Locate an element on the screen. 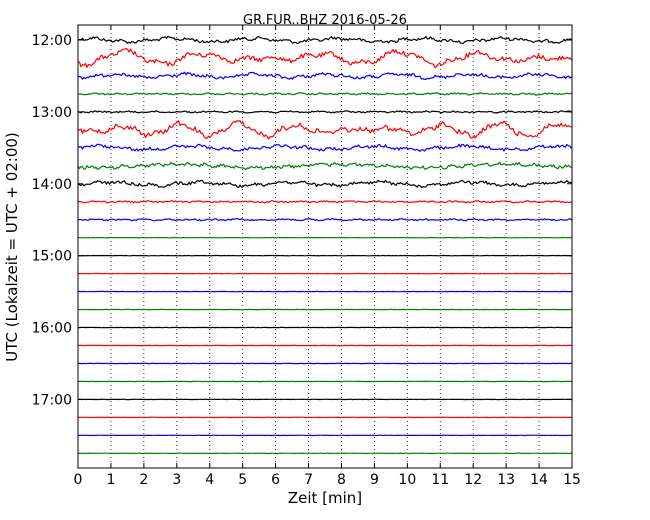 The height and width of the screenshot is (520, 650). x-tick-label: 8 is located at coordinates (341, 480).